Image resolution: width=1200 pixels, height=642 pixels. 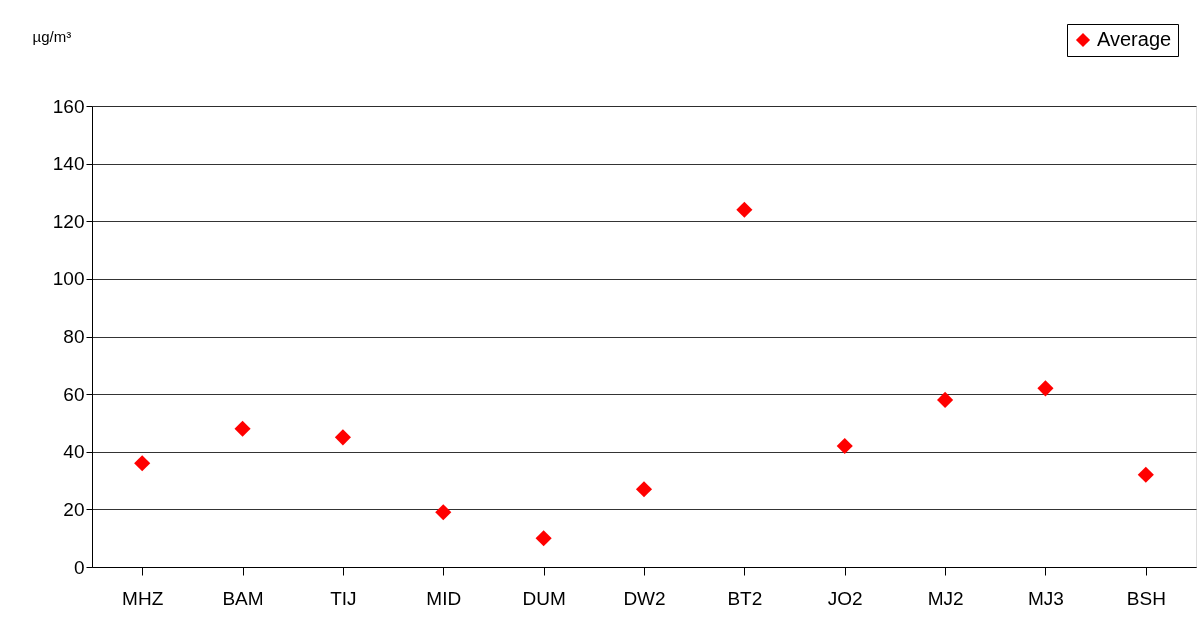 What do you see at coordinates (745, 598) in the screenshot?
I see `x-tick-label: BT2` at bounding box center [745, 598].